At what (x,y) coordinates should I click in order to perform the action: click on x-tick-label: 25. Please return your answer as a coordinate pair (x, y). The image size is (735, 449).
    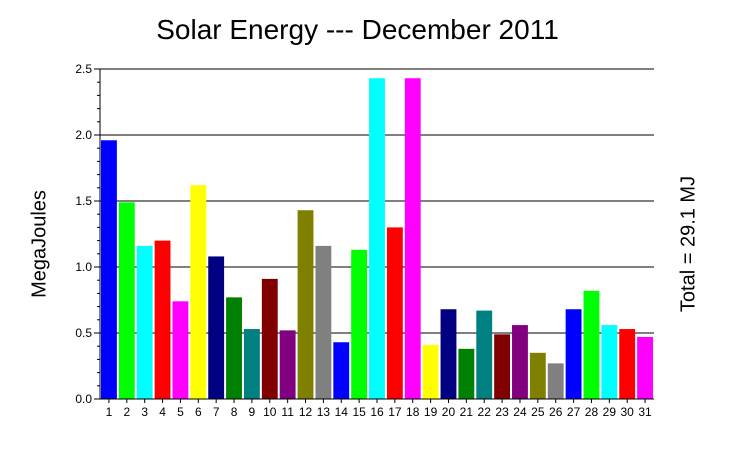
    Looking at the image, I should click on (538, 412).